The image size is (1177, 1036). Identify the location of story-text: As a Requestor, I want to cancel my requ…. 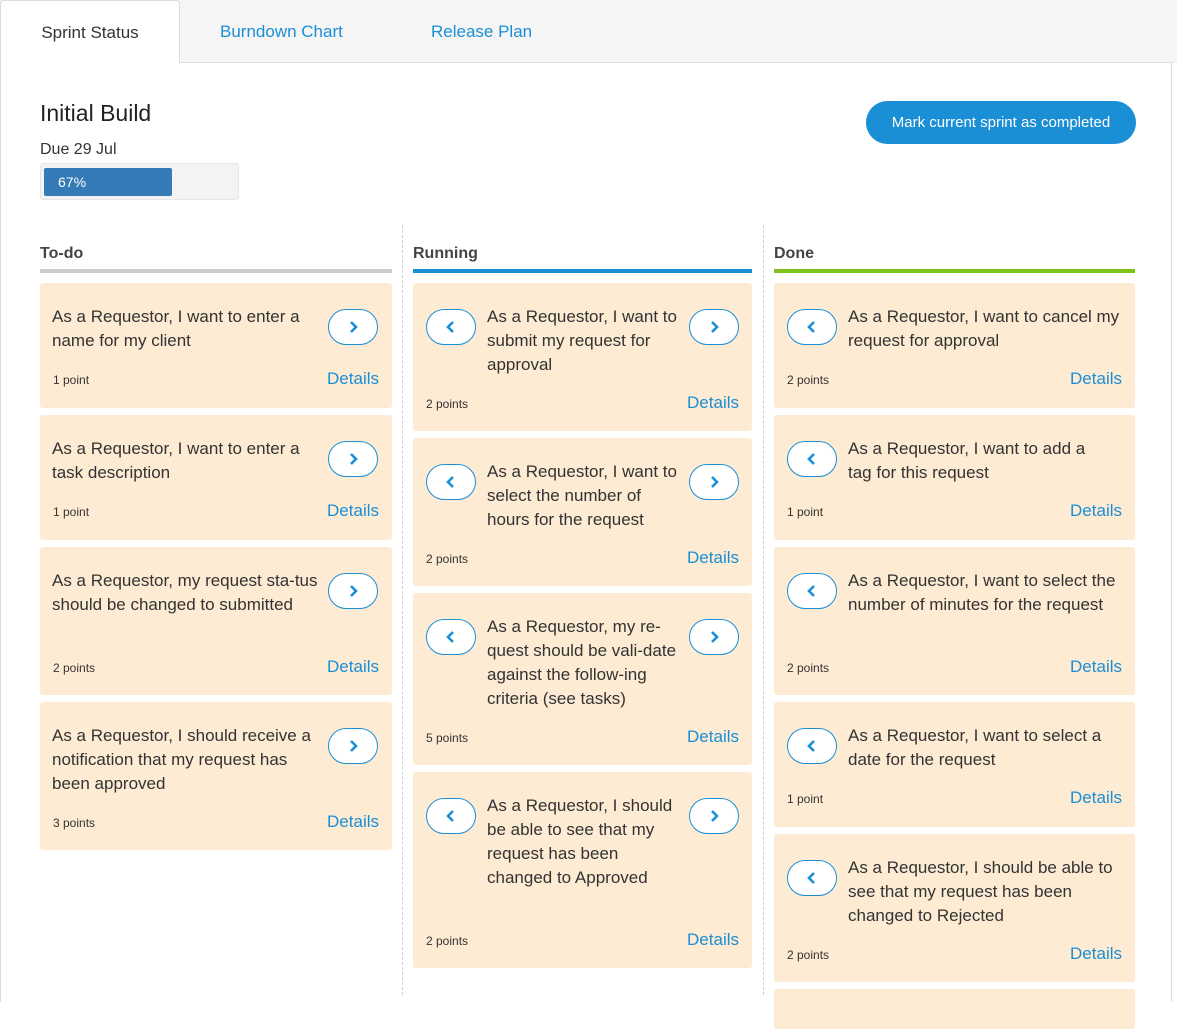
(984, 328).